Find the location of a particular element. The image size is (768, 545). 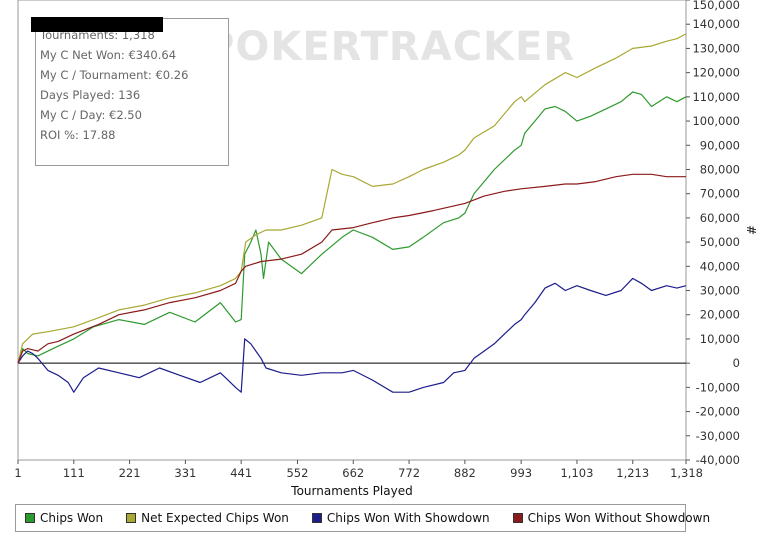

y-tick-label: -30,000 is located at coordinates (718, 436).